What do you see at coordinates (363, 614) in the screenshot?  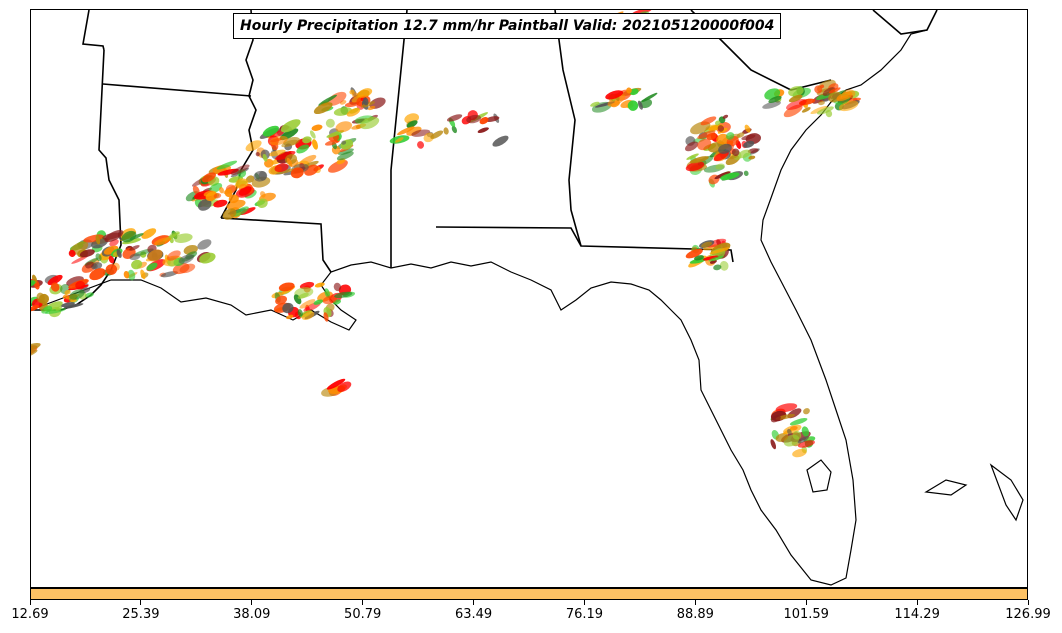 I see `colorbar-tick-label: 50.79` at bounding box center [363, 614].